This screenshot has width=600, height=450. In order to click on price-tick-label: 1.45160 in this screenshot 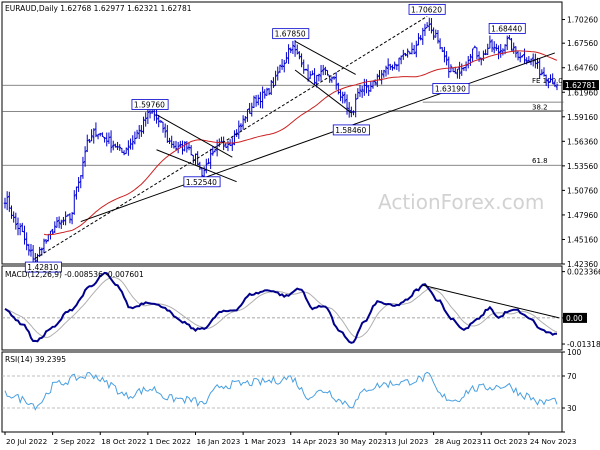, I will do `click(582, 239)`.